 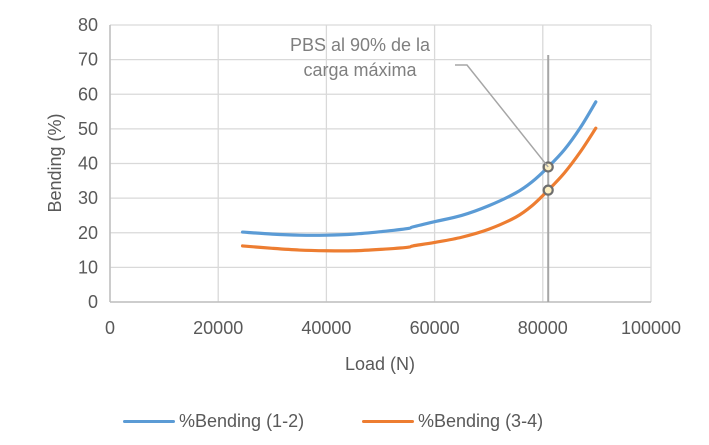 What do you see at coordinates (55, 162) in the screenshot?
I see `y-axis-title: Bending (%)` at bounding box center [55, 162].